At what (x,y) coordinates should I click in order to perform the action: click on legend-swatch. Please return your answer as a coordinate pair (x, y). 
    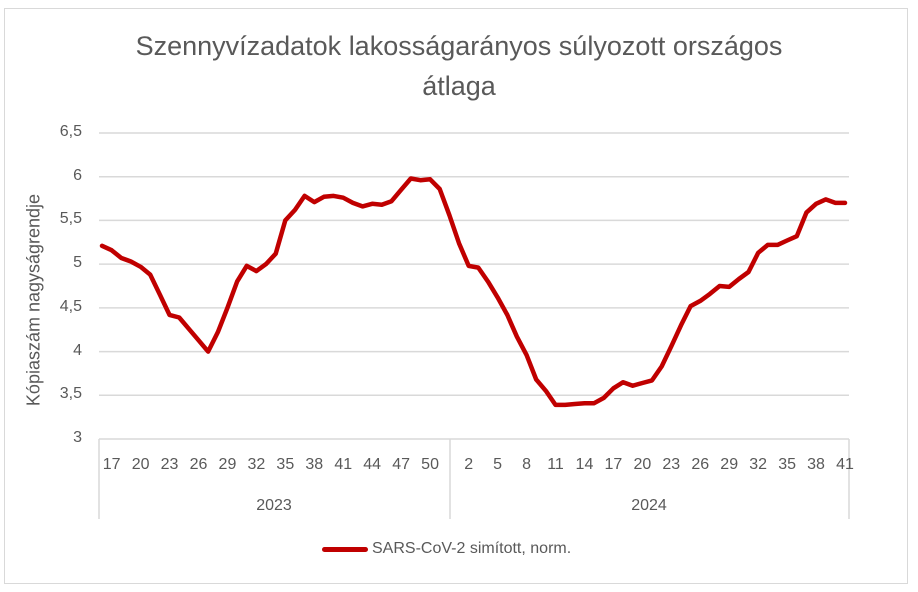
    Looking at the image, I should click on (345, 549).